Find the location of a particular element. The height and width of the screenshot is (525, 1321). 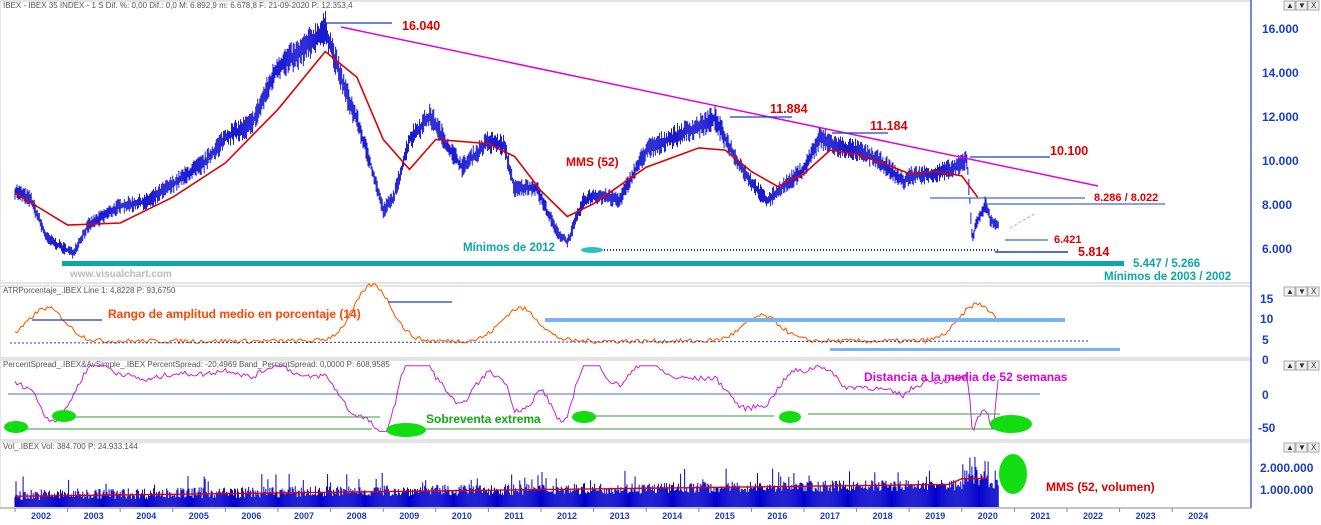

lows-2003-2002-band is located at coordinates (593, 263).